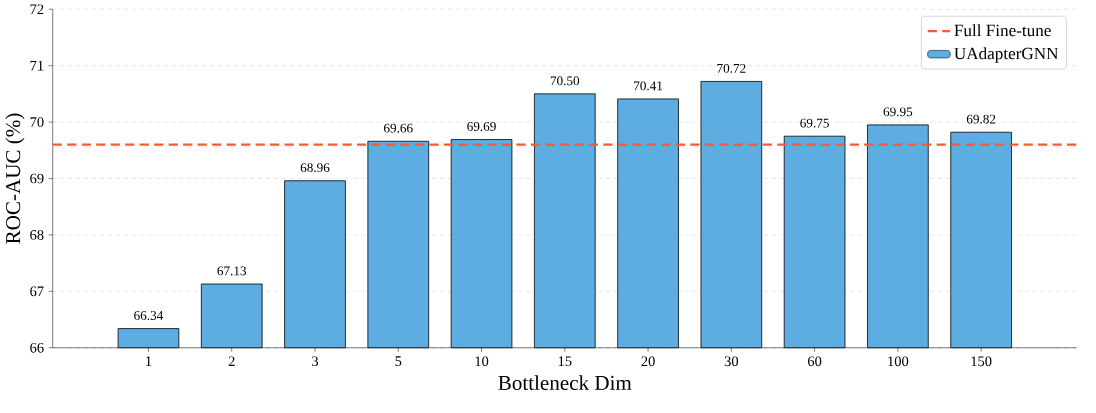  Describe the element at coordinates (398, 128) in the screenshot. I see `data-label: 69.66` at that location.